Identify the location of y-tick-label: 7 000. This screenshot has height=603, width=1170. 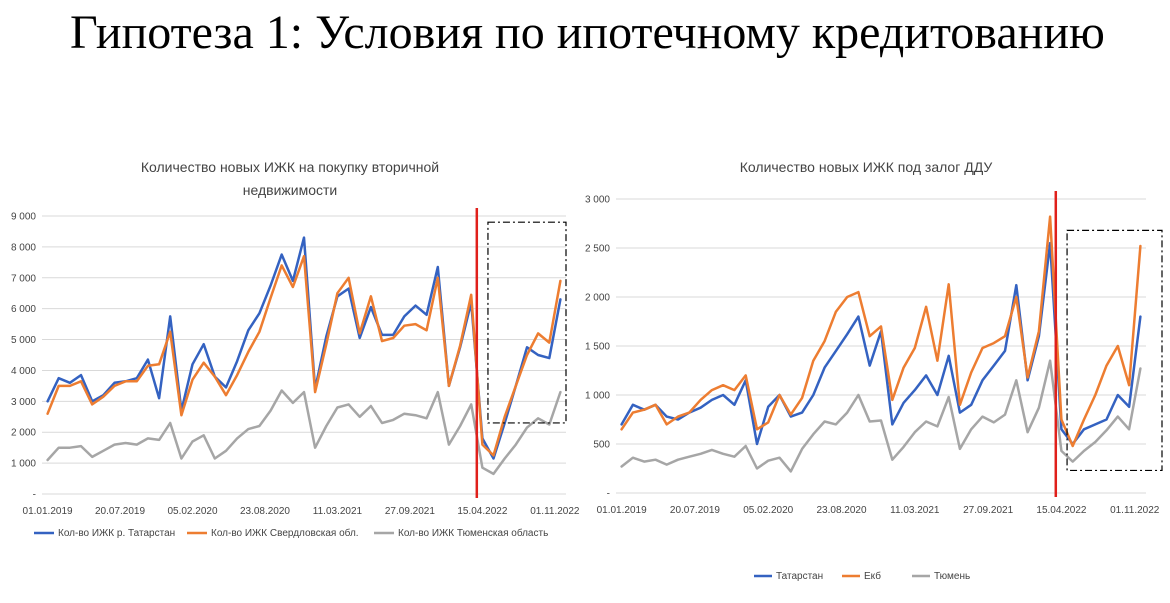
(23, 278).